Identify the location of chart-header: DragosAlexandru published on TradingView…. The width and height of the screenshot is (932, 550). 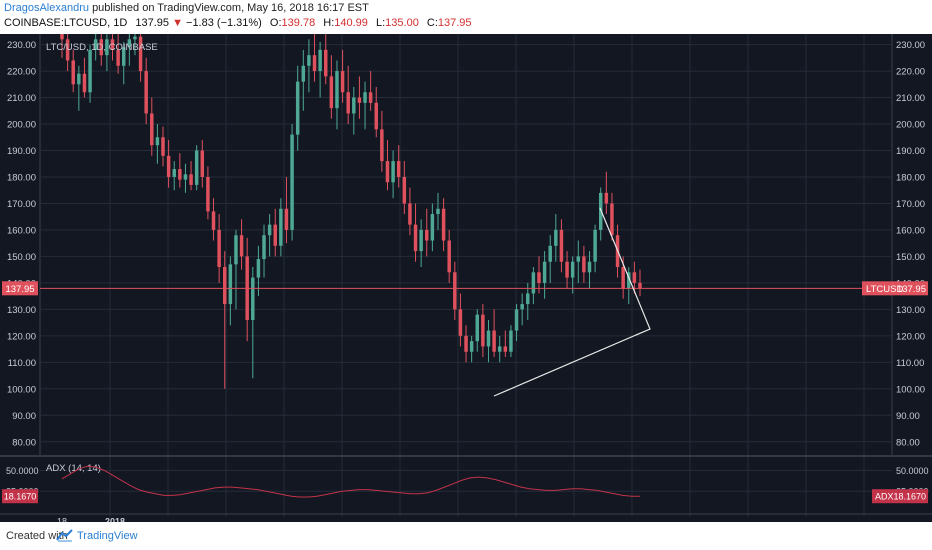
(466, 17).